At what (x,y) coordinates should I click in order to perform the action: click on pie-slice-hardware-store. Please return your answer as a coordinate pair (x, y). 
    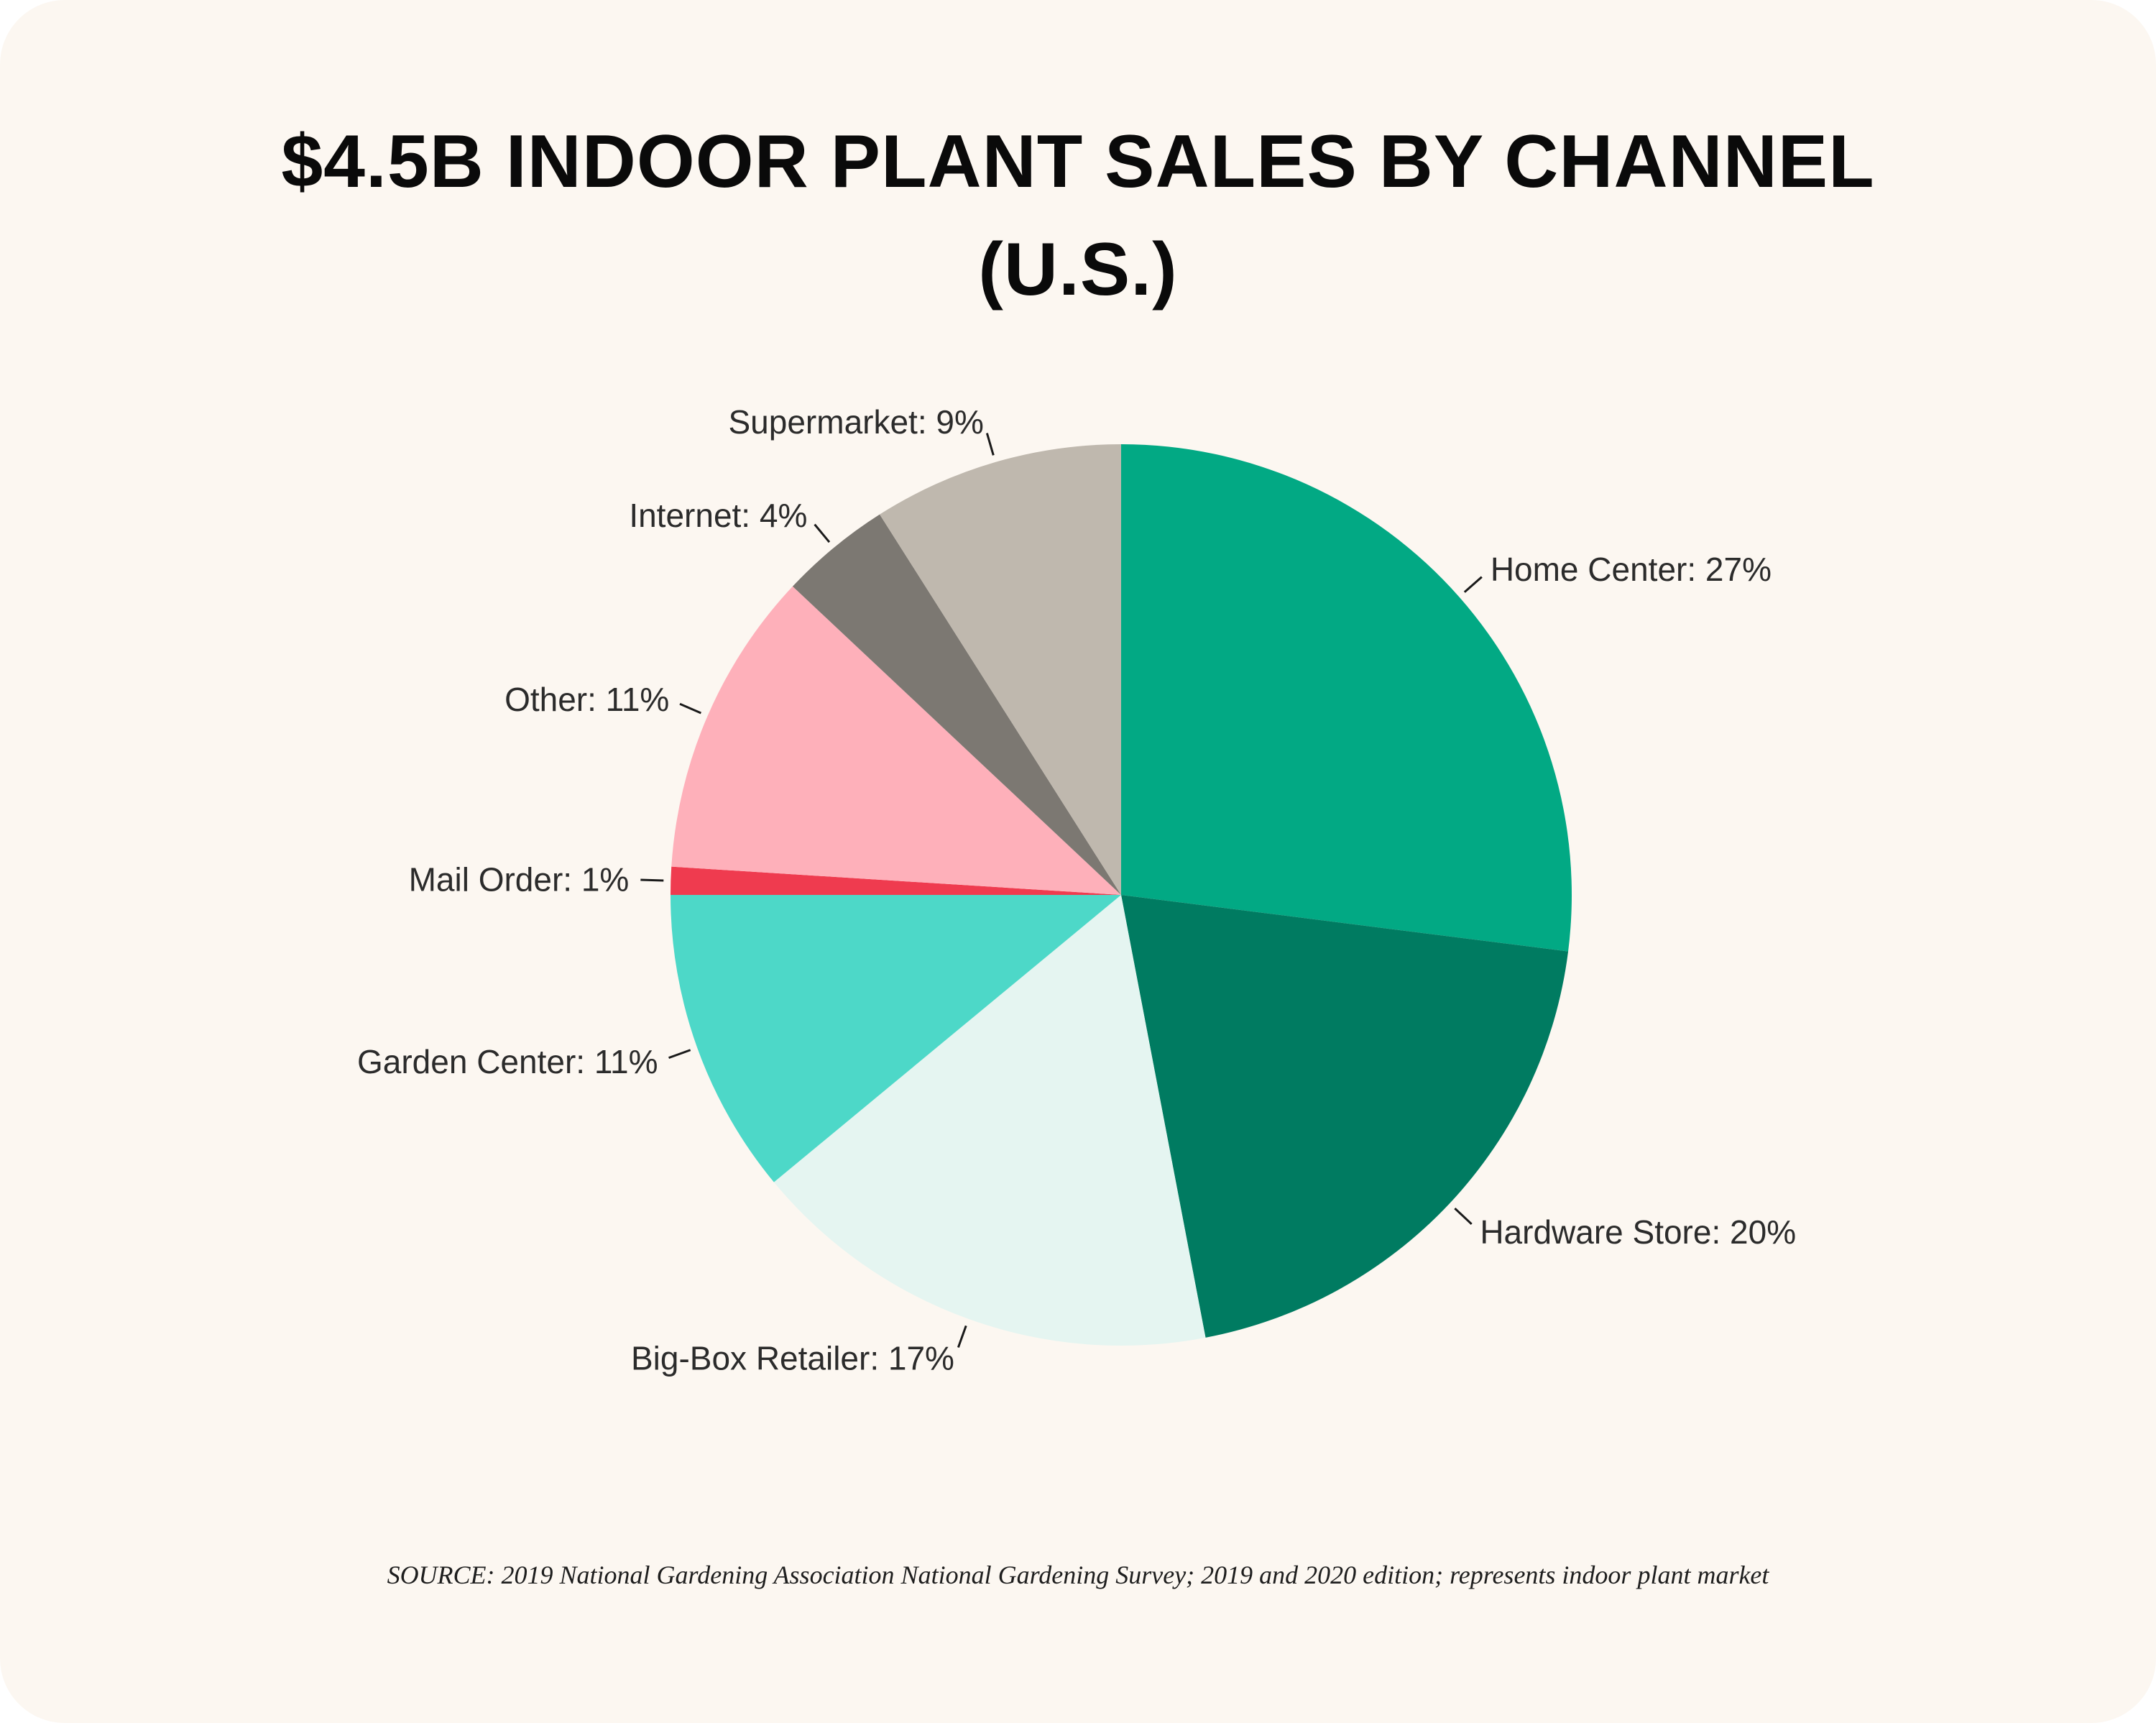
    Looking at the image, I should click on (1345, 1116).